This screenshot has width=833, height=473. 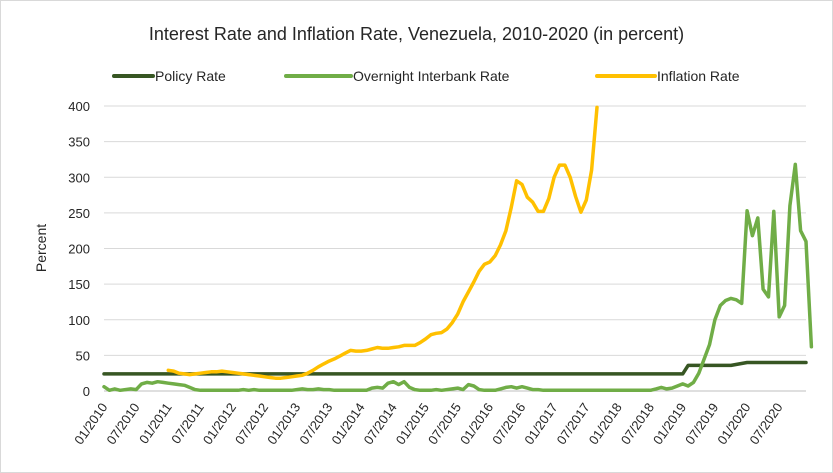 I want to click on y-tick-label: 0, so click(x=86, y=391).